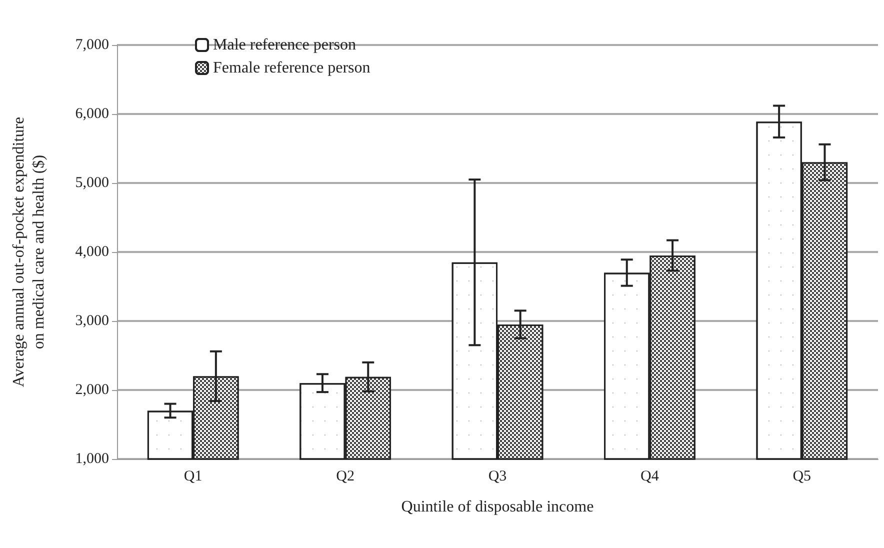 The width and height of the screenshot is (884, 548). Describe the element at coordinates (497, 476) in the screenshot. I see `x-tick-label: Q3` at that location.